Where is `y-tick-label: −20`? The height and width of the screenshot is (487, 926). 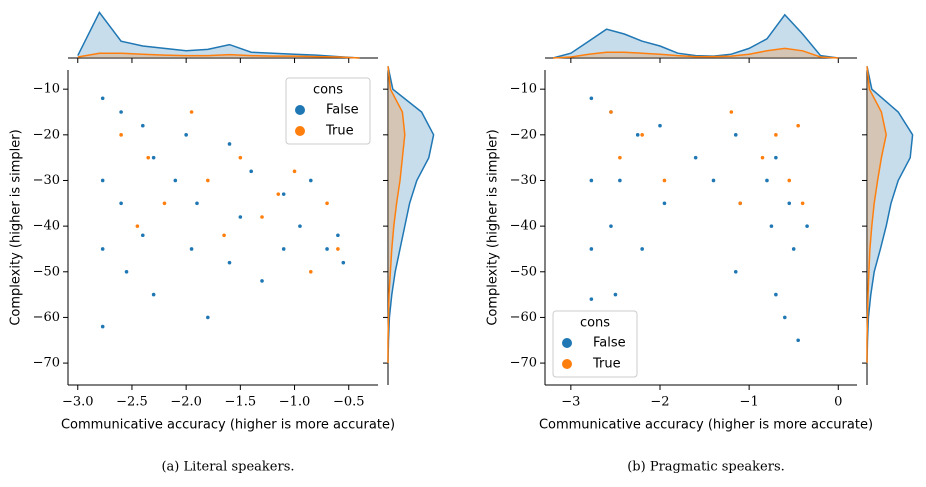
y-tick-label: −20 is located at coordinates (523, 134).